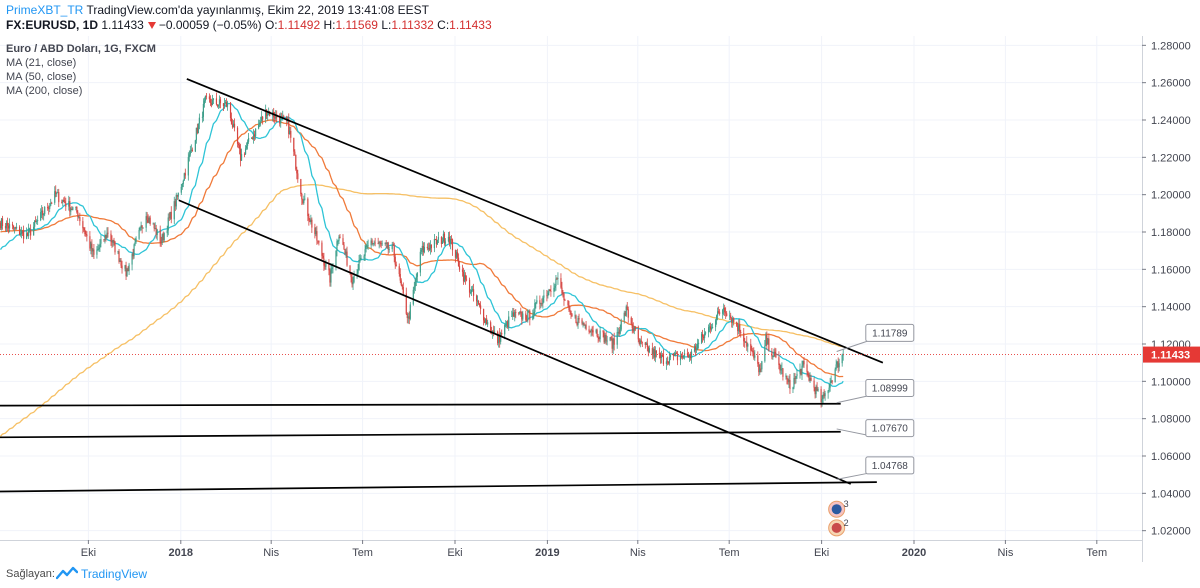 The height and width of the screenshot is (588, 1200). I want to click on low-label: L:, so click(386, 25).